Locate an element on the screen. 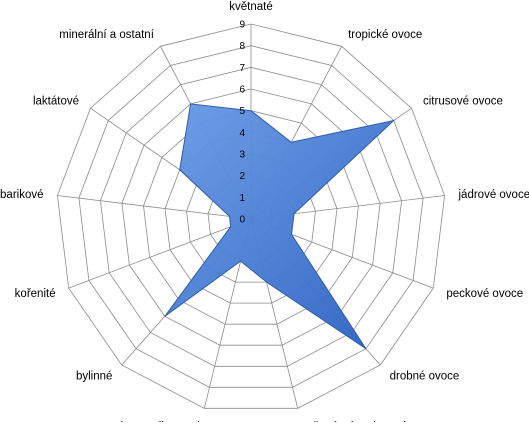  category-label-12: minerální a ostatní is located at coordinates (106, 35).